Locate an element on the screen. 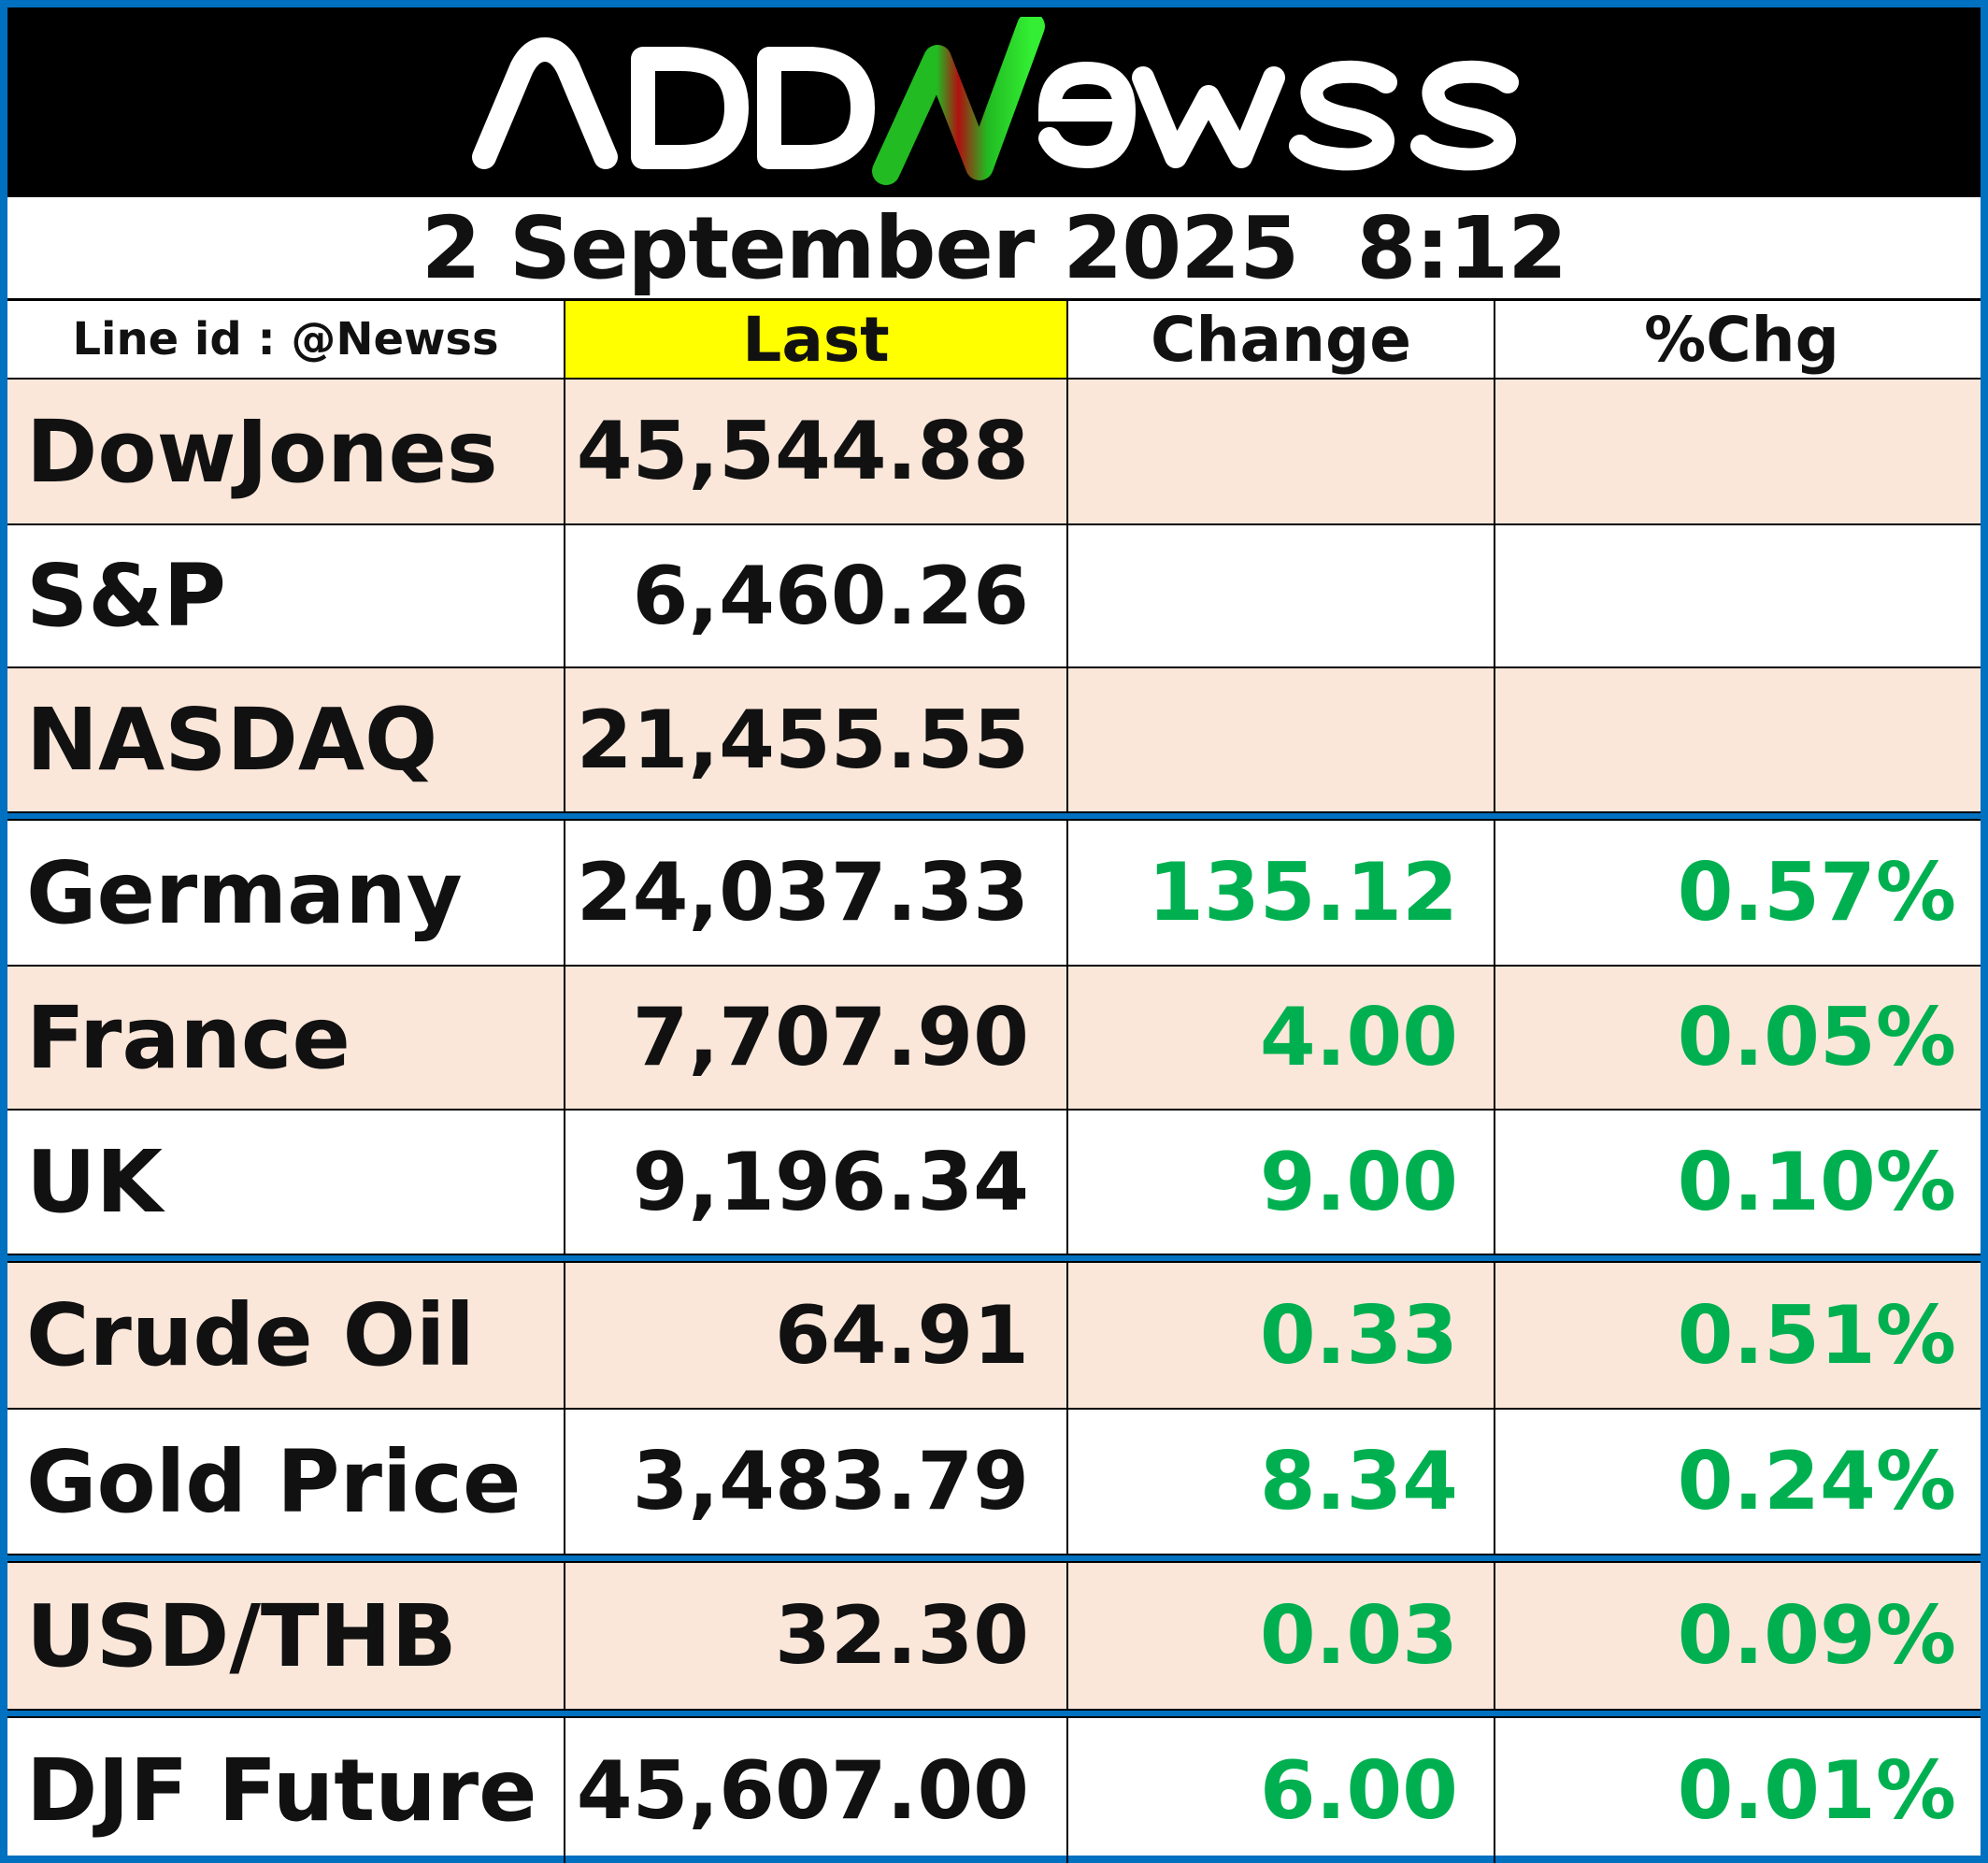 Image resolution: width=1988 pixels, height=1863 pixels. pct-change-value: 0.05% is located at coordinates (1816, 1038).